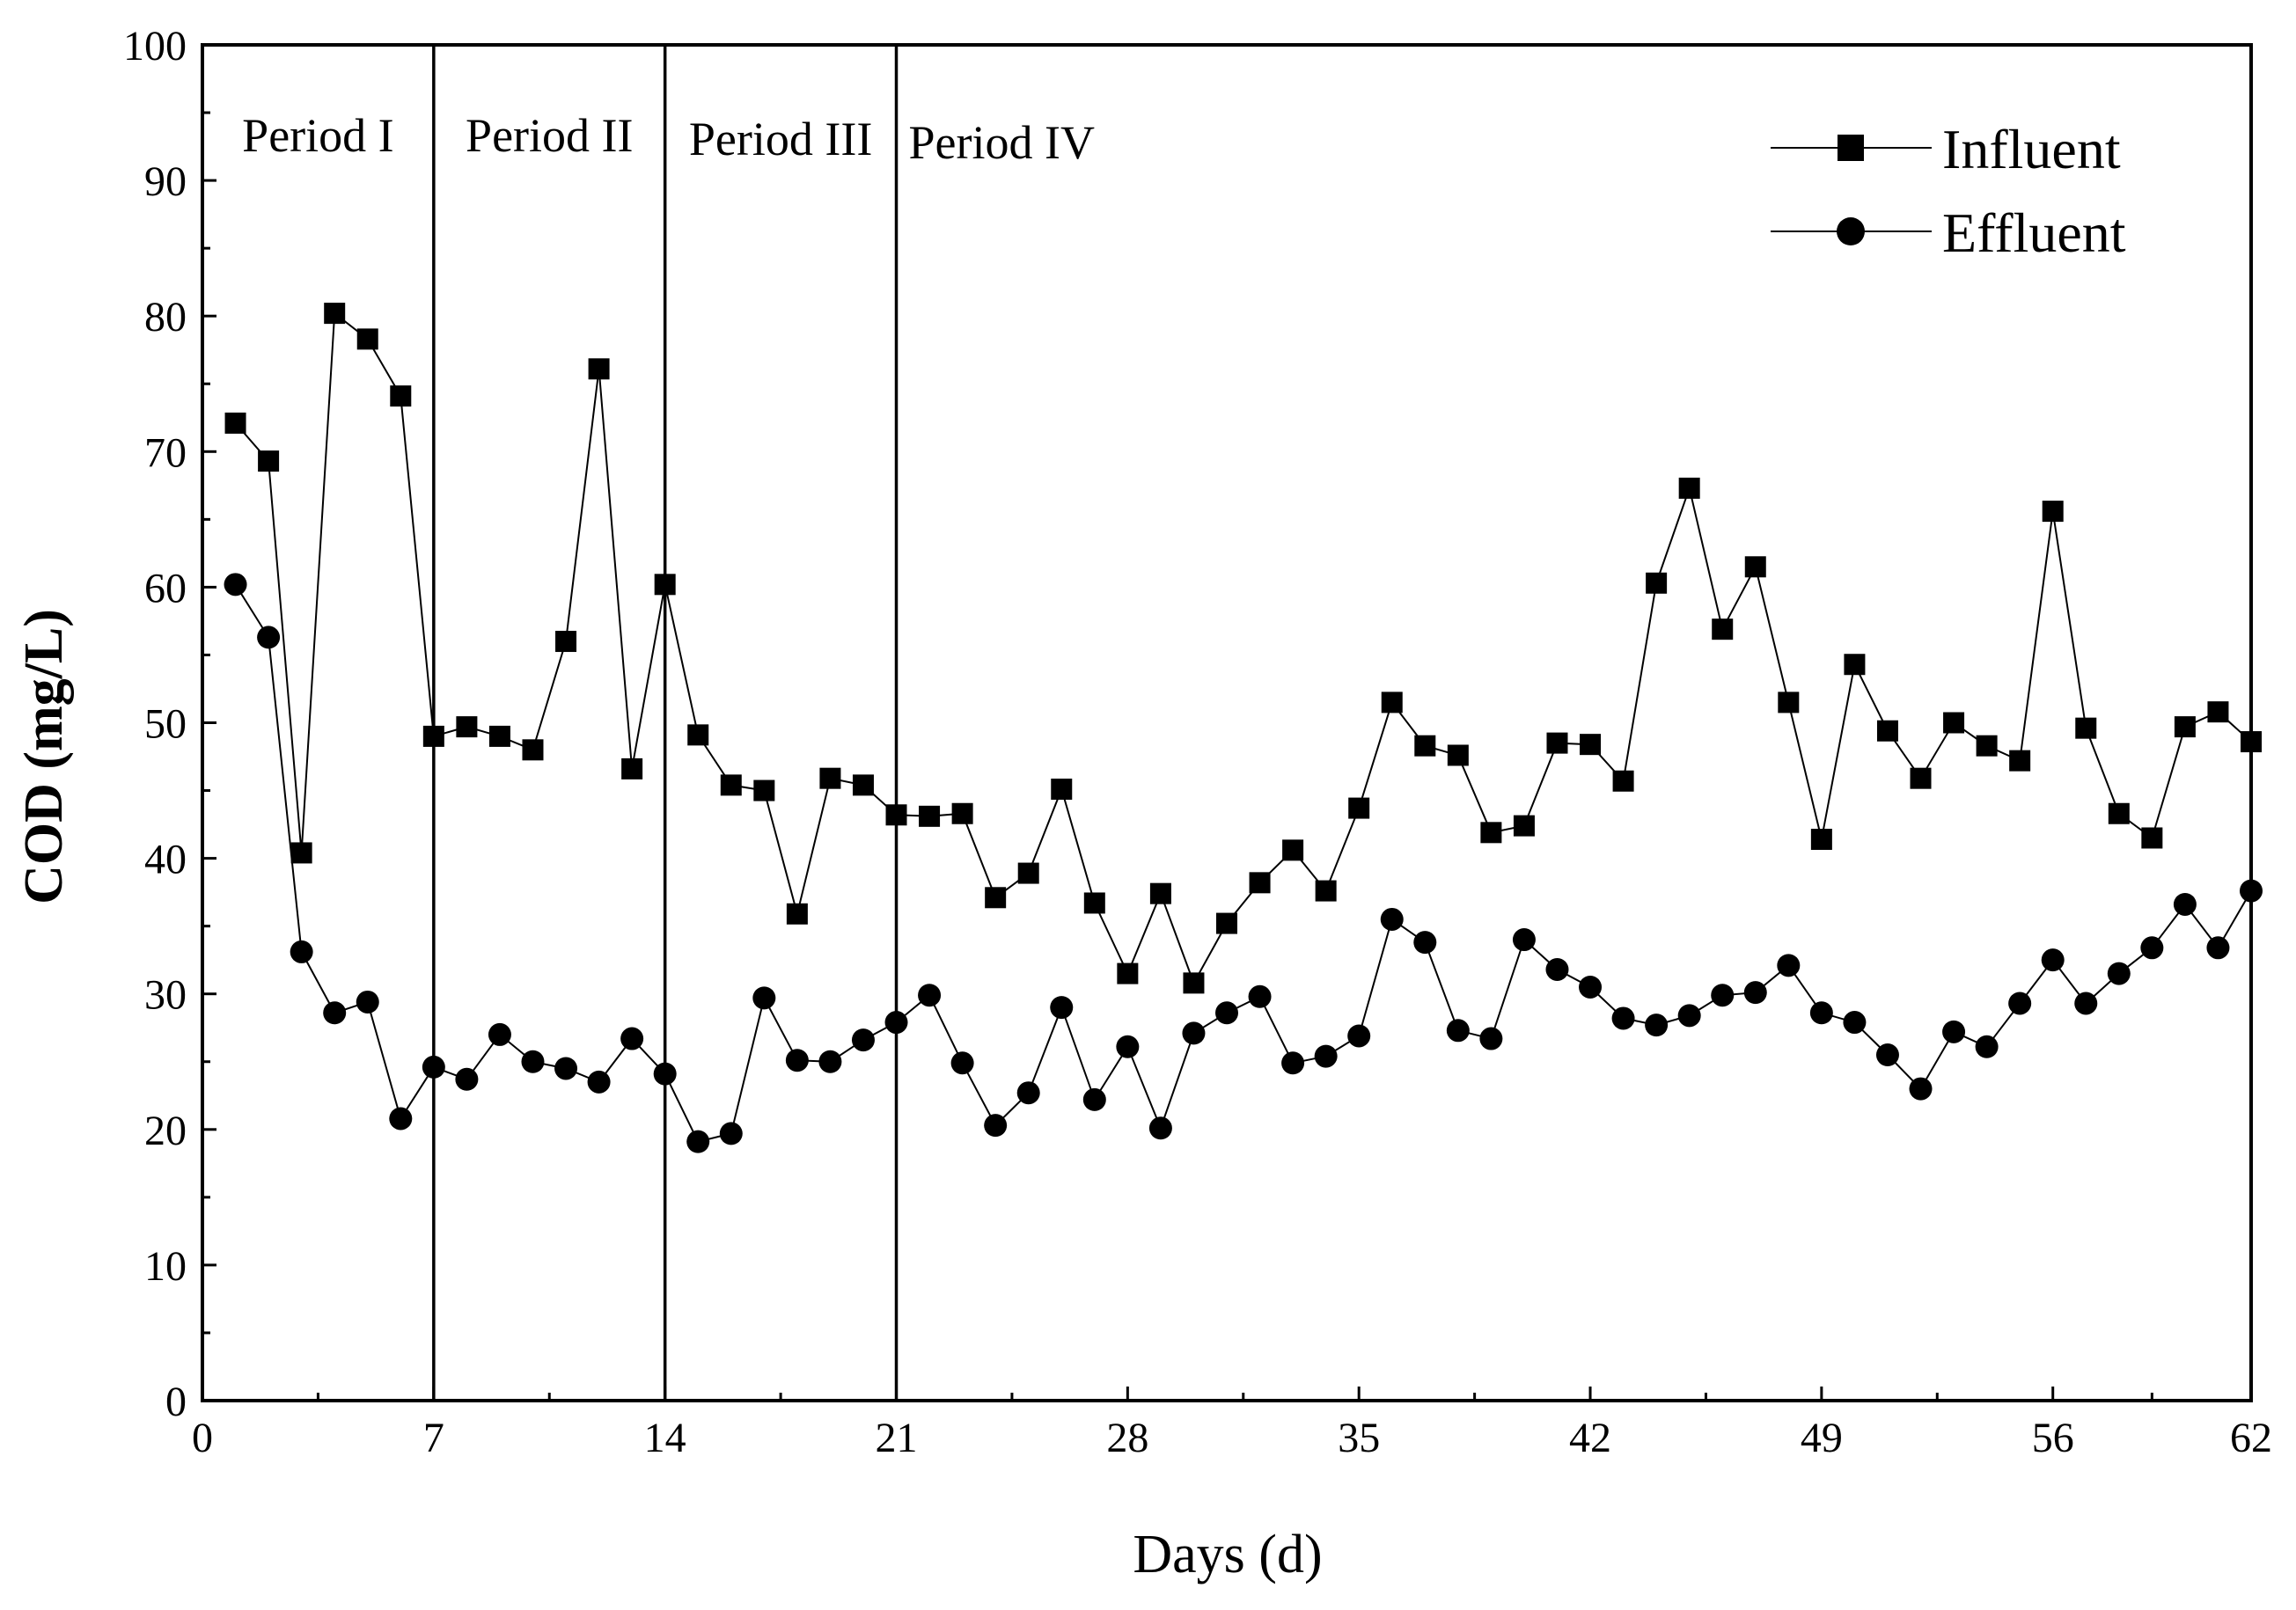 The height and width of the screenshot is (1610, 2296). I want to click on legend-effluent-label: Effluent, so click(2034, 232).